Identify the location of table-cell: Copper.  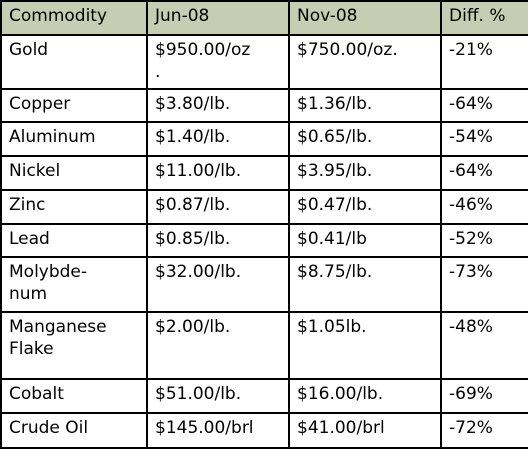
(74, 105).